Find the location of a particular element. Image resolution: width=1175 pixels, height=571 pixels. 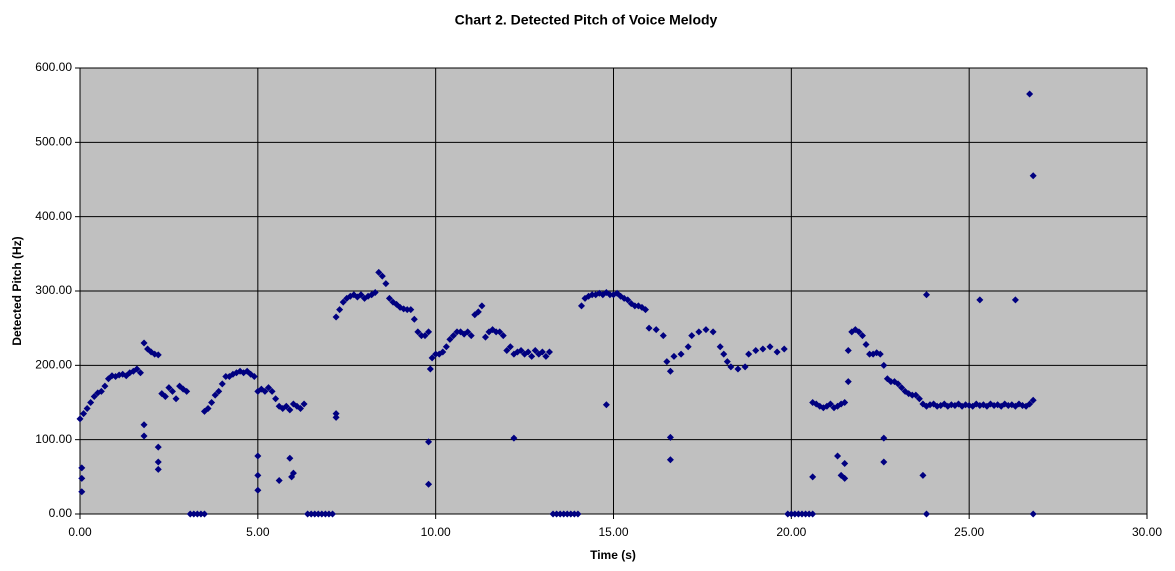

x-tick-label: 25.00 is located at coordinates (969, 532).